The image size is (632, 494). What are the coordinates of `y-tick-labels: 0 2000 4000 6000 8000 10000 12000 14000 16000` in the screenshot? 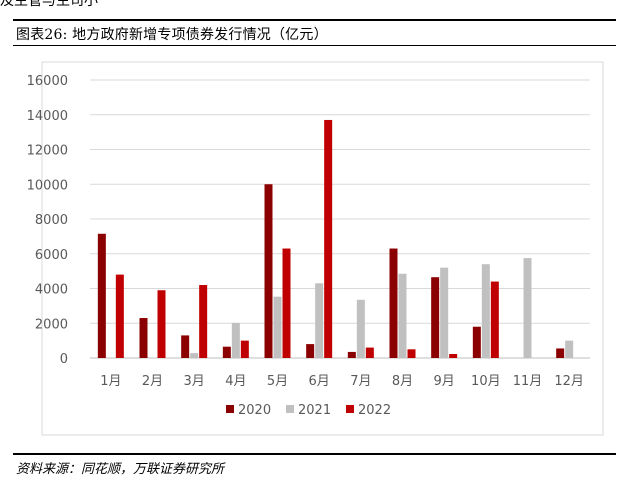 It's located at (47, 220).